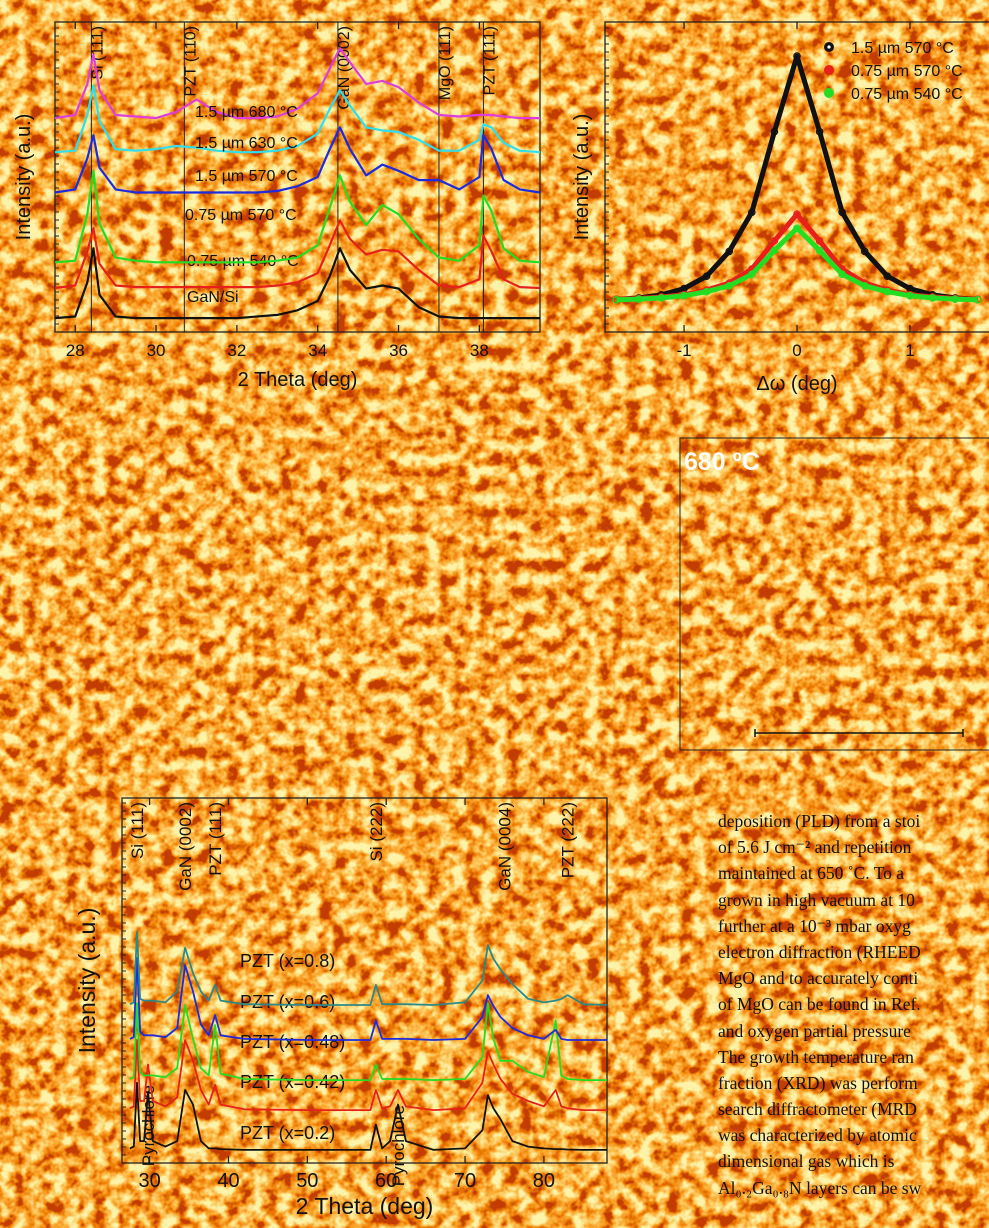 The image size is (989, 1228). I want to click on series-label: GaN/Si, so click(213, 297).